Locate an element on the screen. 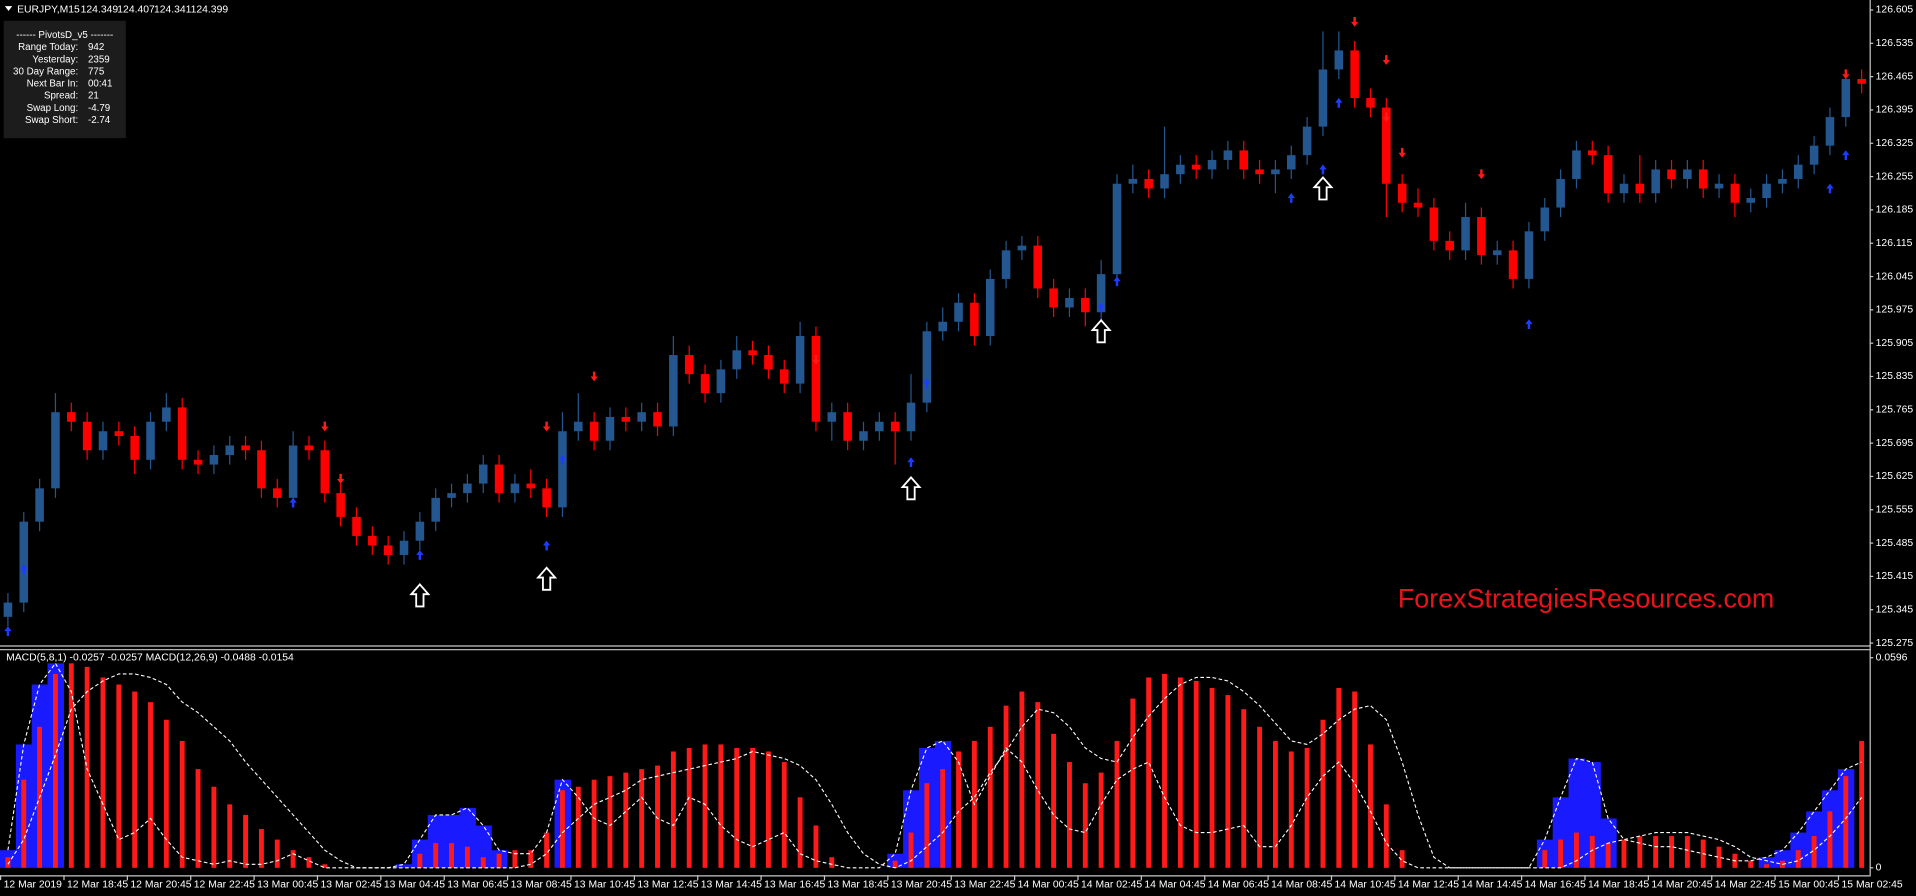 The image size is (1916, 896). info-label: Range Today: is located at coordinates (48, 47).